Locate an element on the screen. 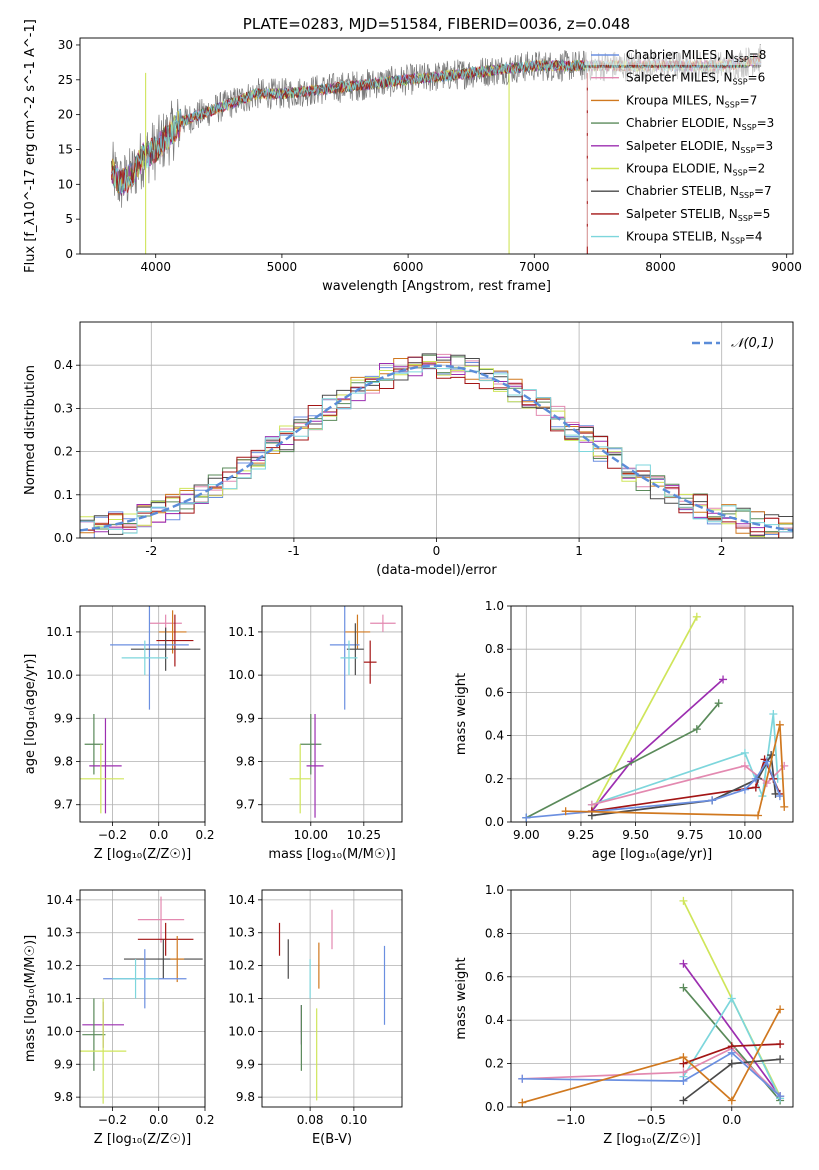  age_vs_mass-xtick-label: 10.00 is located at coordinates (311, 835).